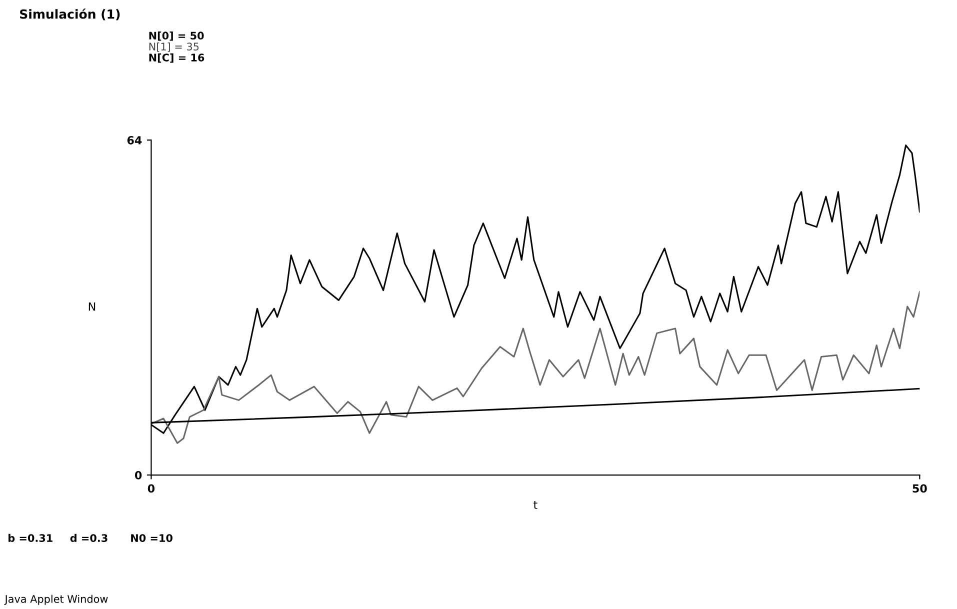 The width and height of the screenshot is (957, 609). Describe the element at coordinates (536, 504) in the screenshot. I see `x-axis-title: t` at that location.